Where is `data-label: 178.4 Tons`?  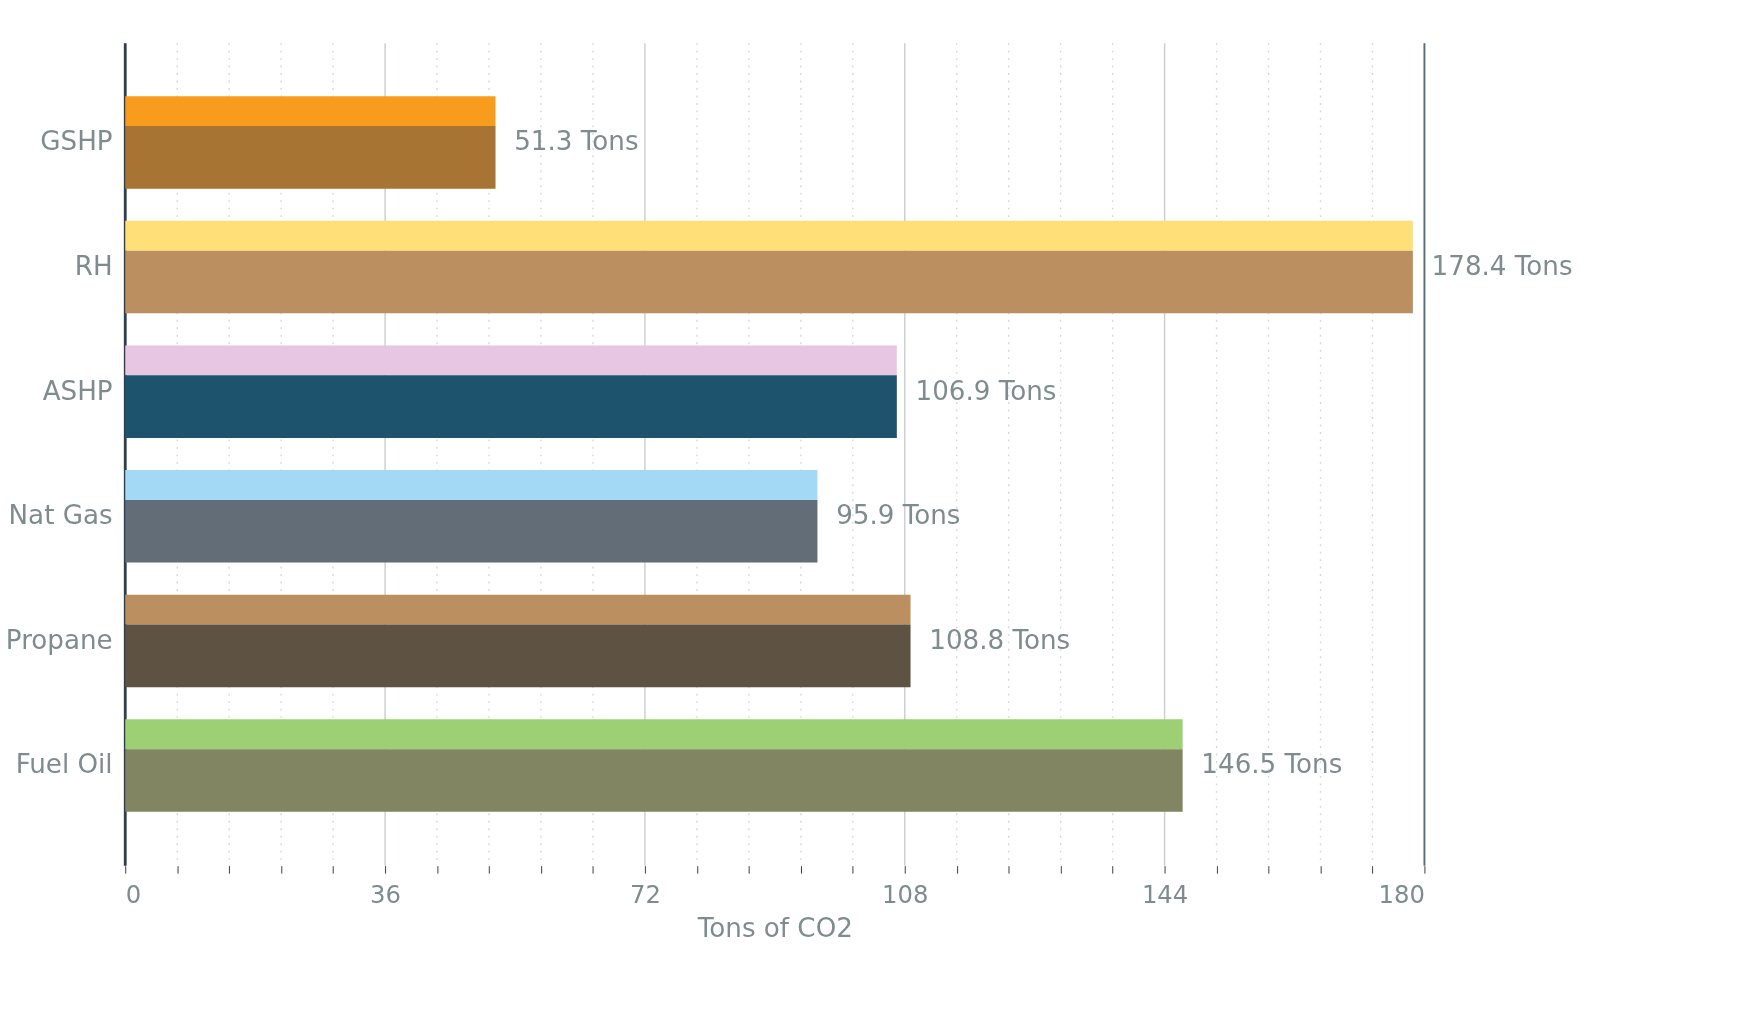 data-label: 178.4 Tons is located at coordinates (1502, 265).